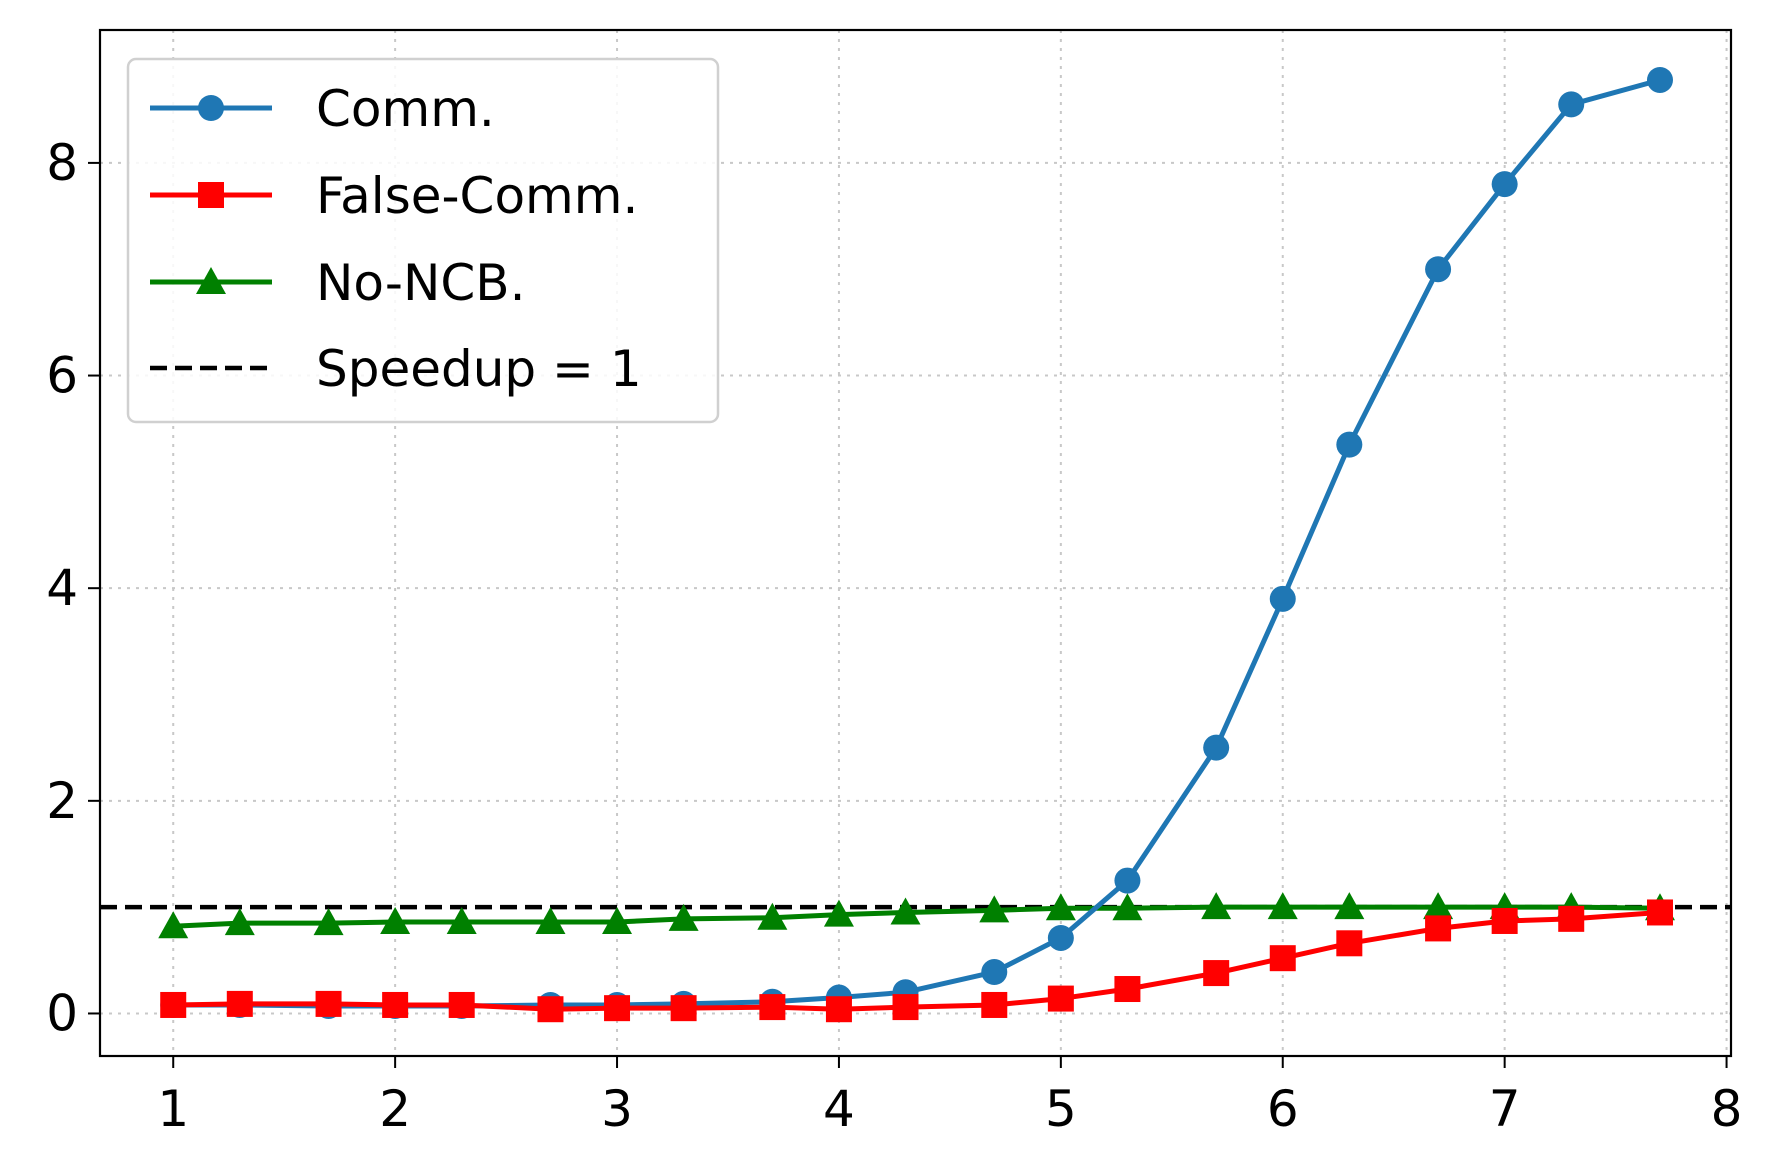 The height and width of the screenshot is (1170, 1768). I want to click on legend-entry: Speedup = 1, so click(396, 369).